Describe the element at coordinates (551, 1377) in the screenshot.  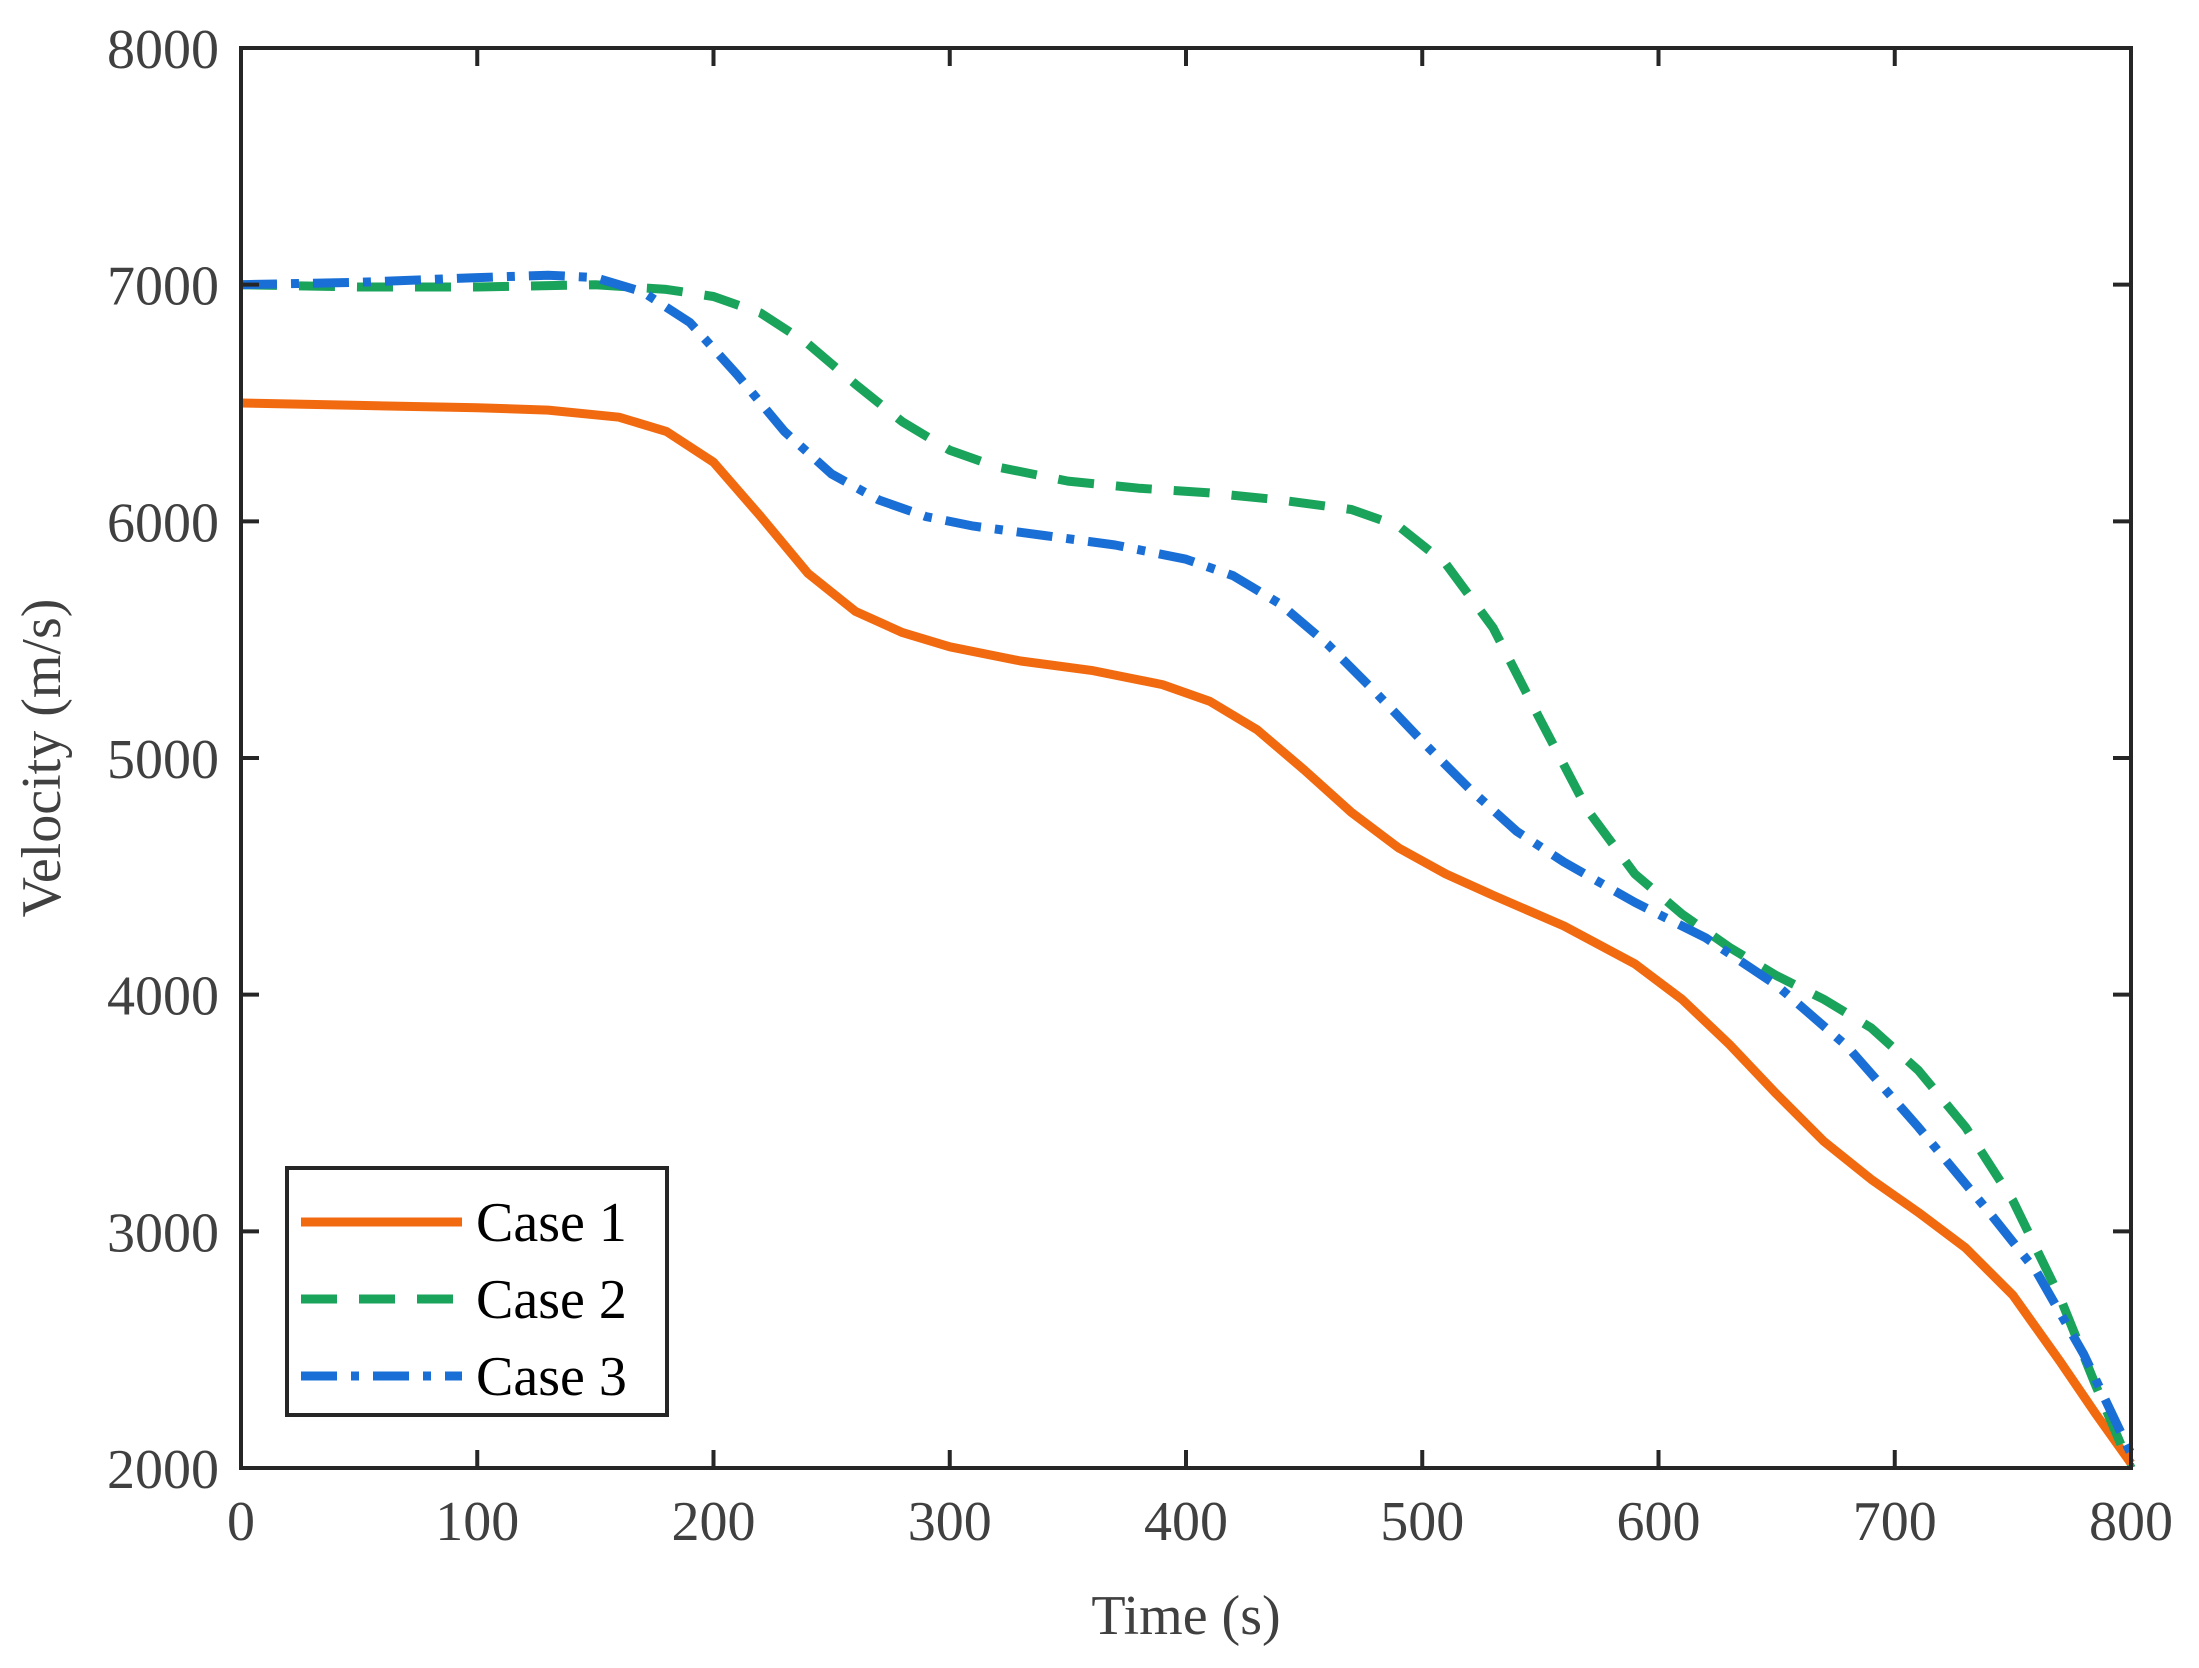
I see `legend-label-case-3: Case 3` at that location.